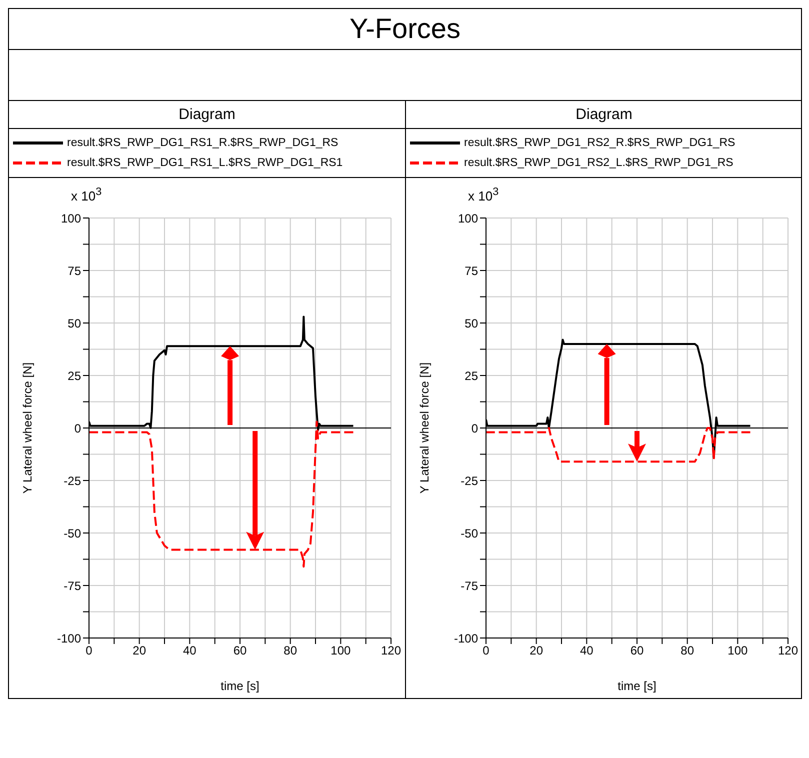 Image resolution: width=809 pixels, height=758 pixels. Describe the element at coordinates (600, 143) in the screenshot. I see `legend-label: result.$RS_RWP_DG1_RS2_R.$RS_RWP_DG1_RS` at that location.